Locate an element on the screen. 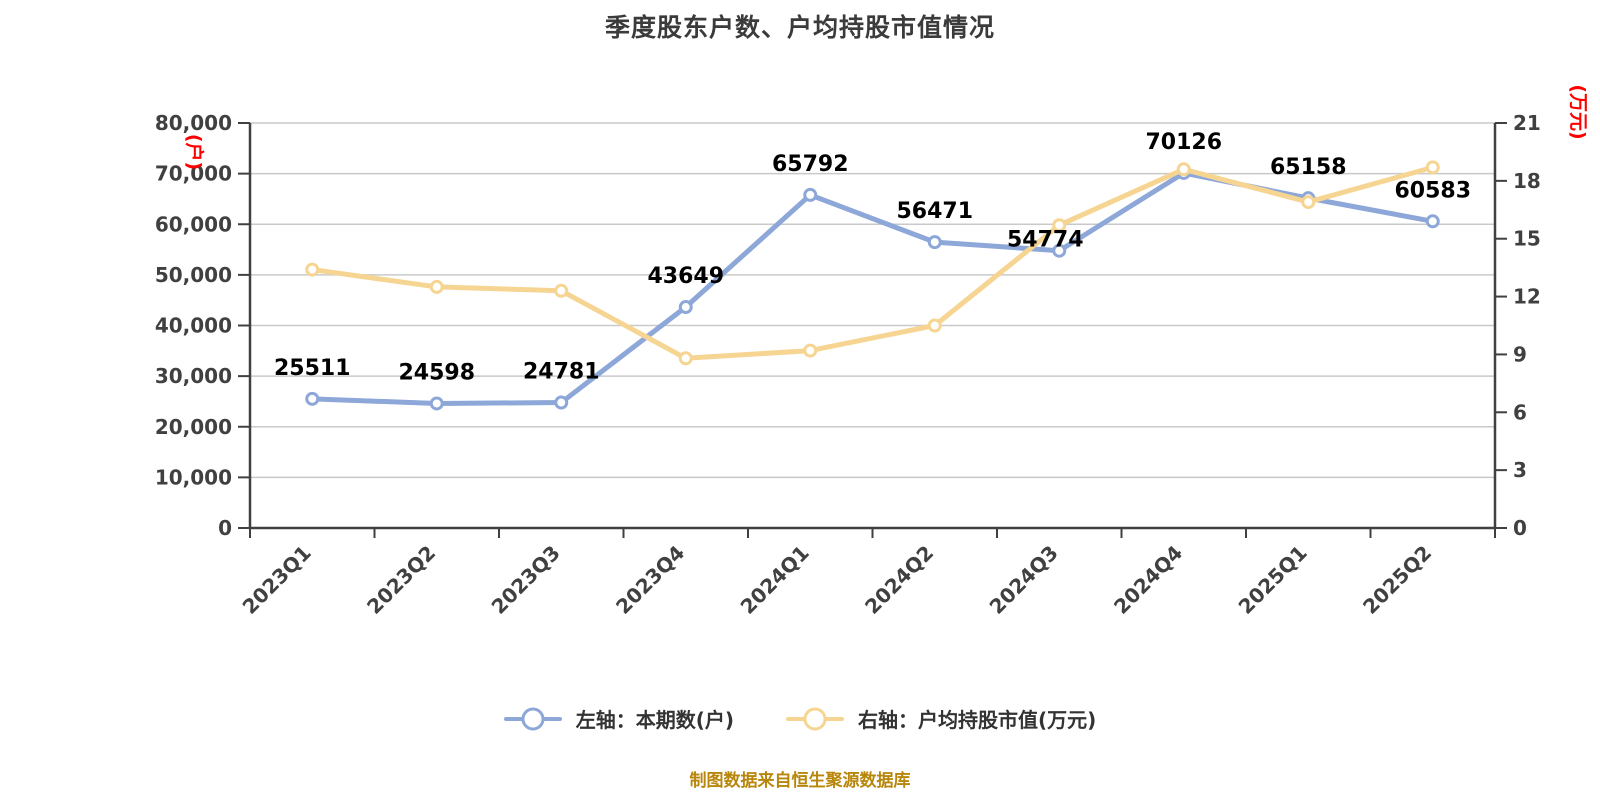 The width and height of the screenshot is (1600, 800). y-tick-label-left: 20,000 is located at coordinates (193, 427).